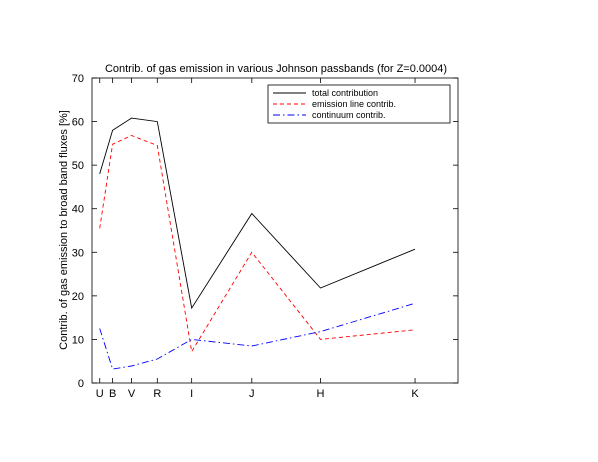 The image size is (598, 462). I want to click on x-tick-label: I, so click(191, 394).